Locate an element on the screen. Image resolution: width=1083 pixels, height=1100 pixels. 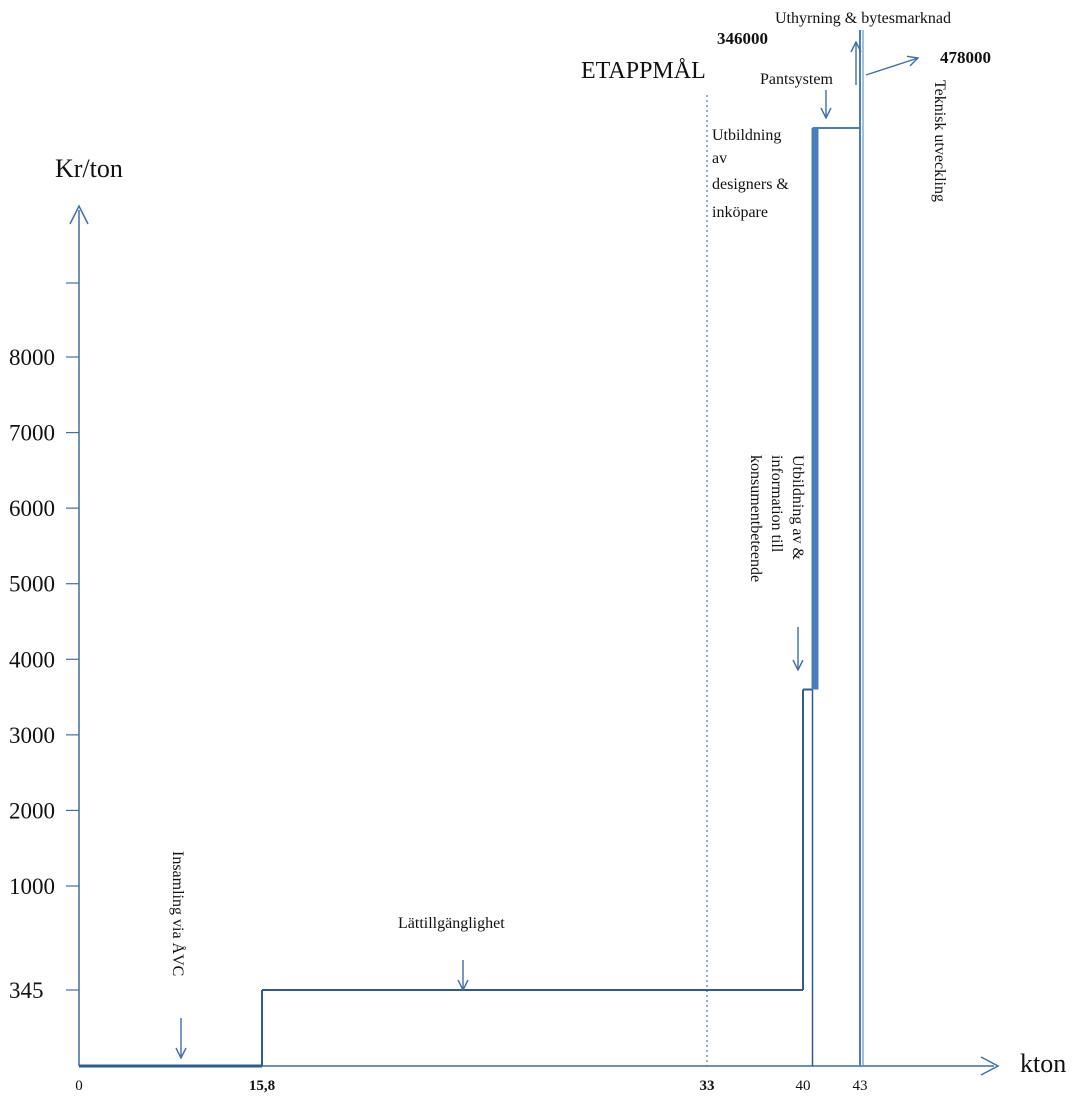
annotation-utbildning-konsument-line3: konsumentbeteende is located at coordinates (755, 518).